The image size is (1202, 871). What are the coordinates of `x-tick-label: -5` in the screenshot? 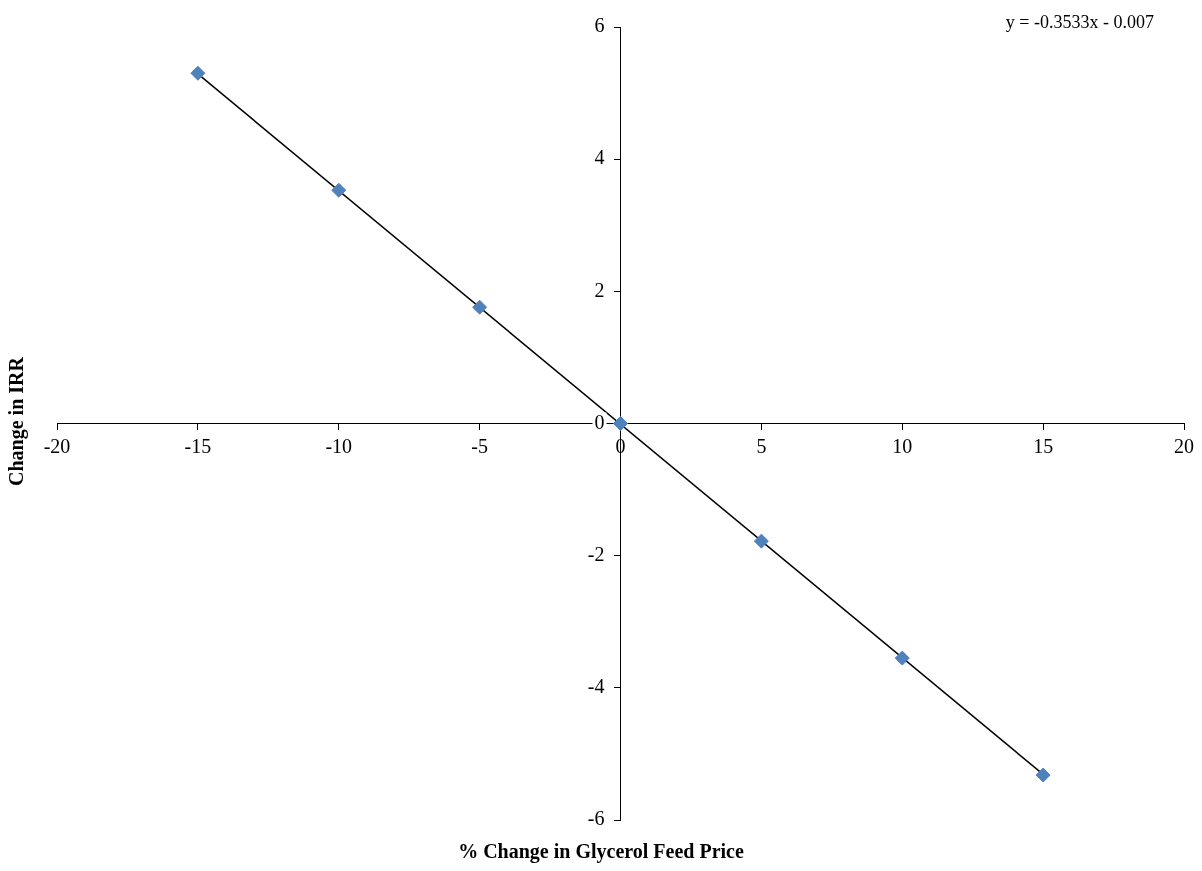 It's located at (479, 445).